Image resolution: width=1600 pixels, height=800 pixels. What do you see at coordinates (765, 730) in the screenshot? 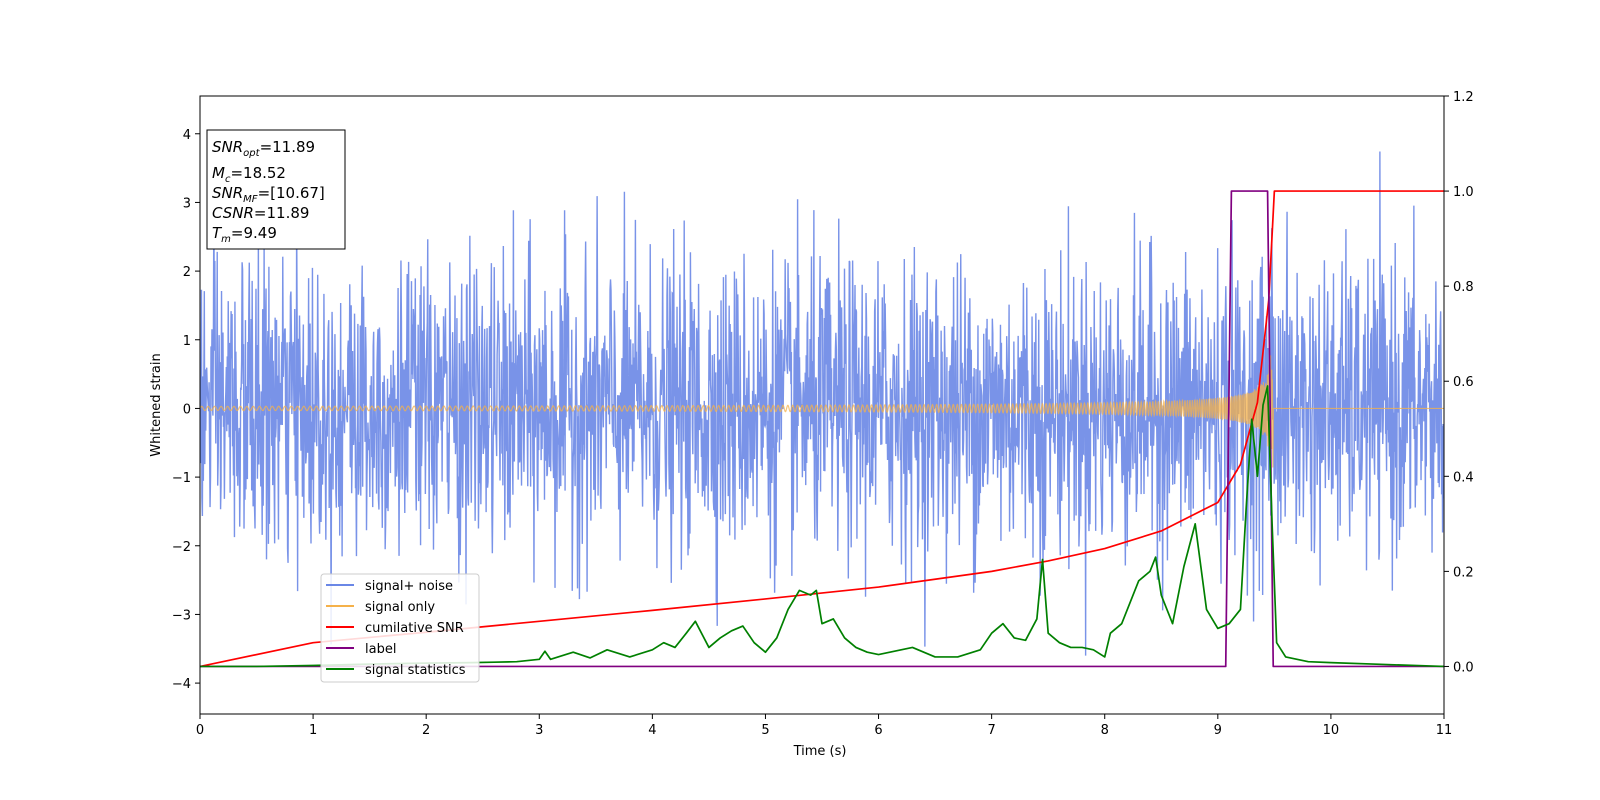
I see `x-tick-label: 5` at bounding box center [765, 730].